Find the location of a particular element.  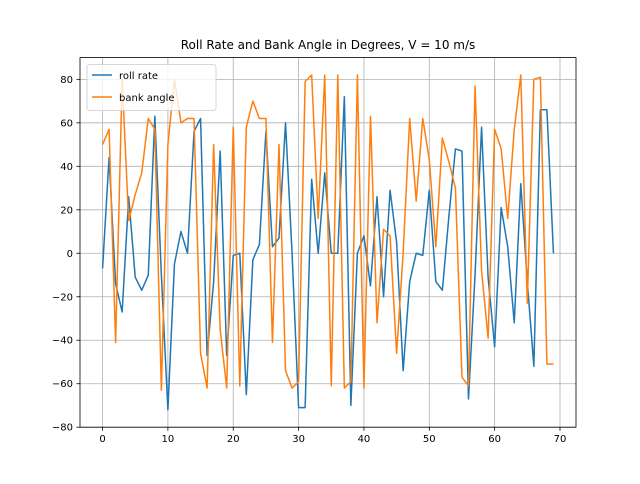

x-tick-label: 40 is located at coordinates (364, 439).